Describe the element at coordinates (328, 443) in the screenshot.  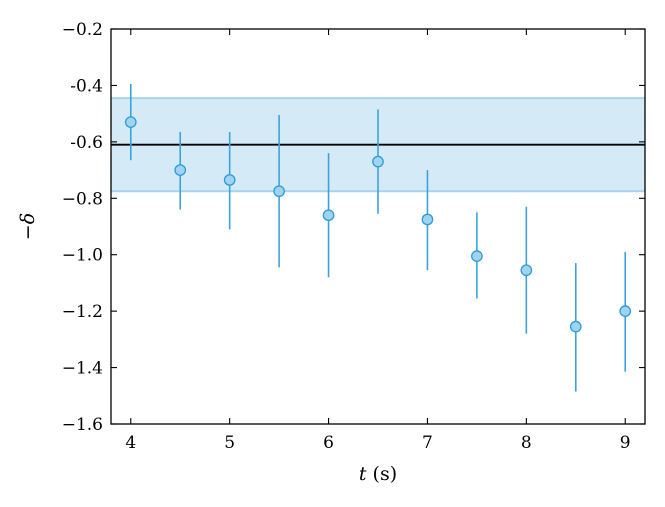
I see `x-tick-label-2: 6` at that location.